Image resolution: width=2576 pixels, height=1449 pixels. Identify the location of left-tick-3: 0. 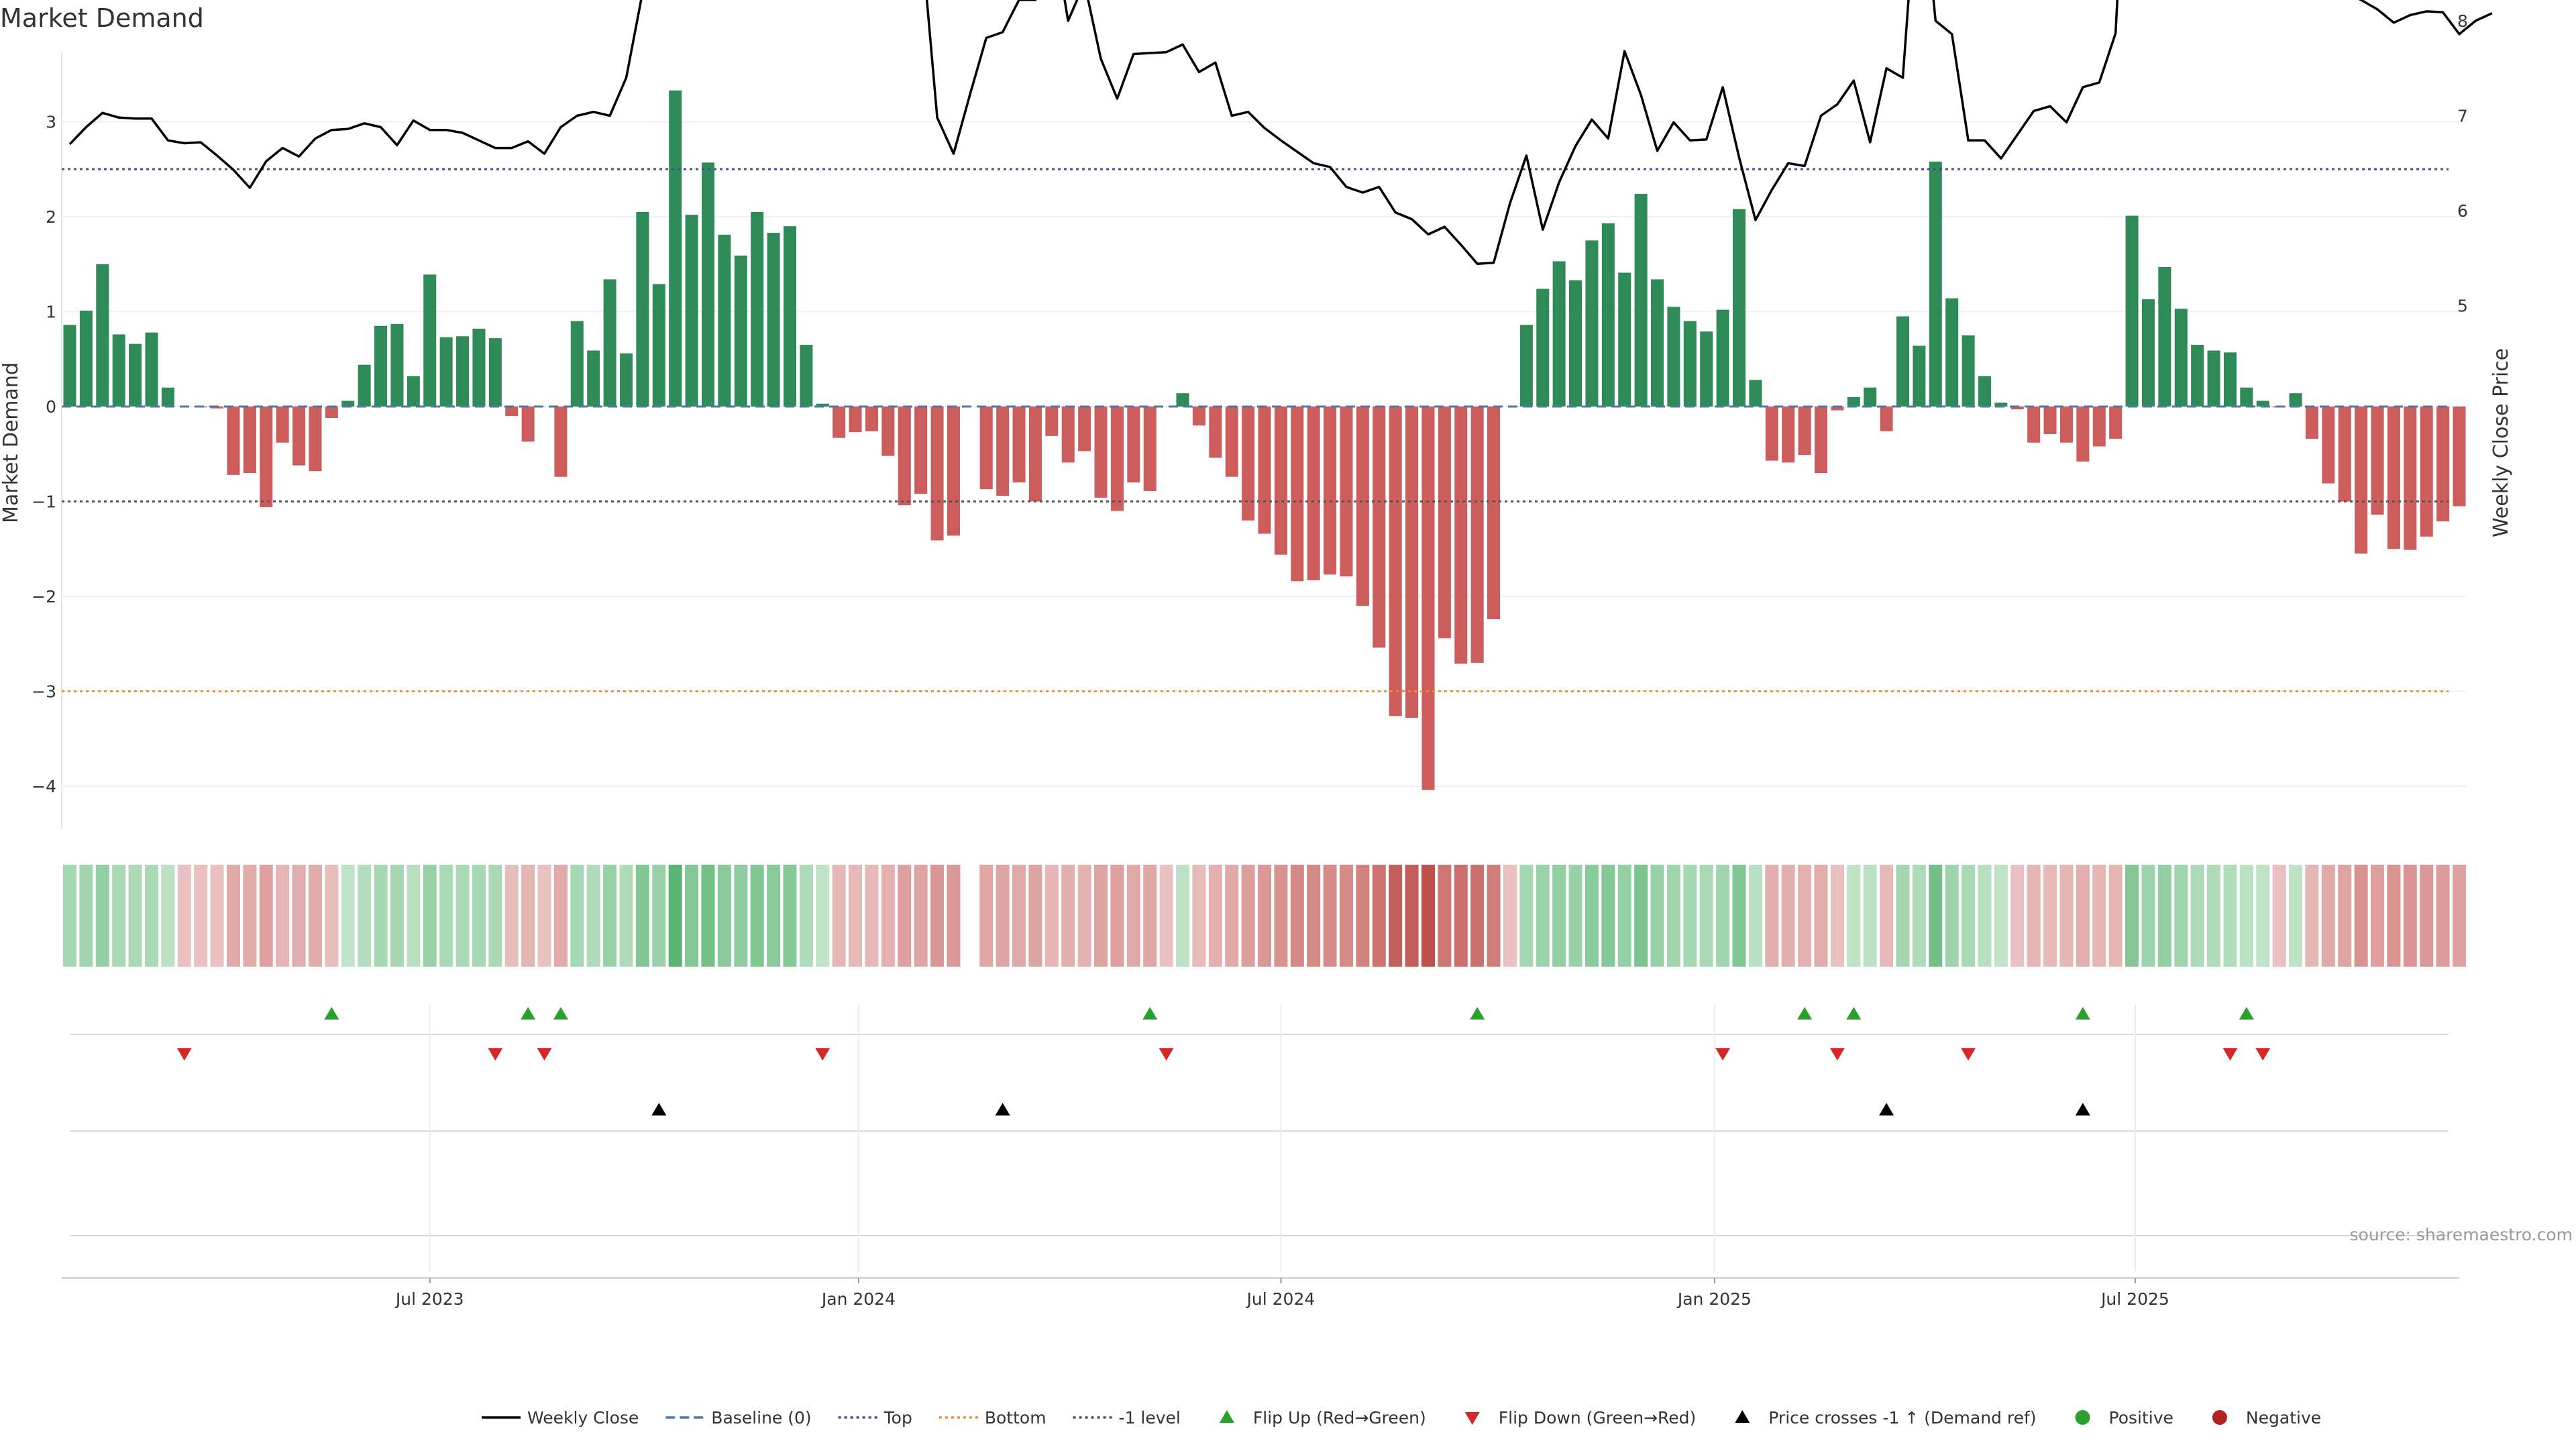
(51, 407).